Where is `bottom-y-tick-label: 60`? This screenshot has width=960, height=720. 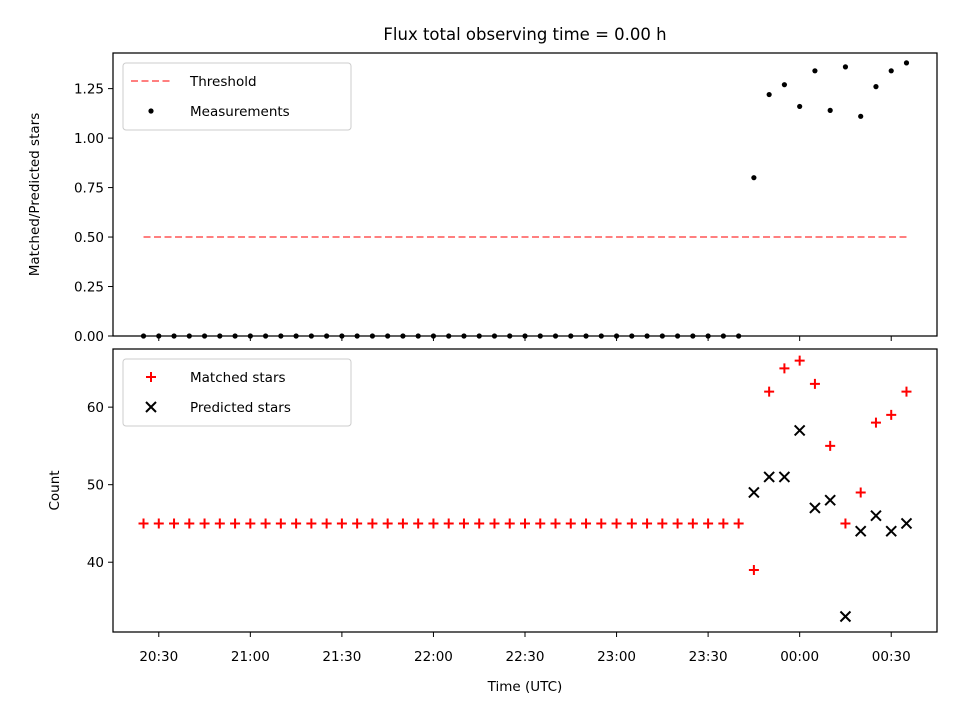 bottom-y-tick-label: 60 is located at coordinates (95, 408).